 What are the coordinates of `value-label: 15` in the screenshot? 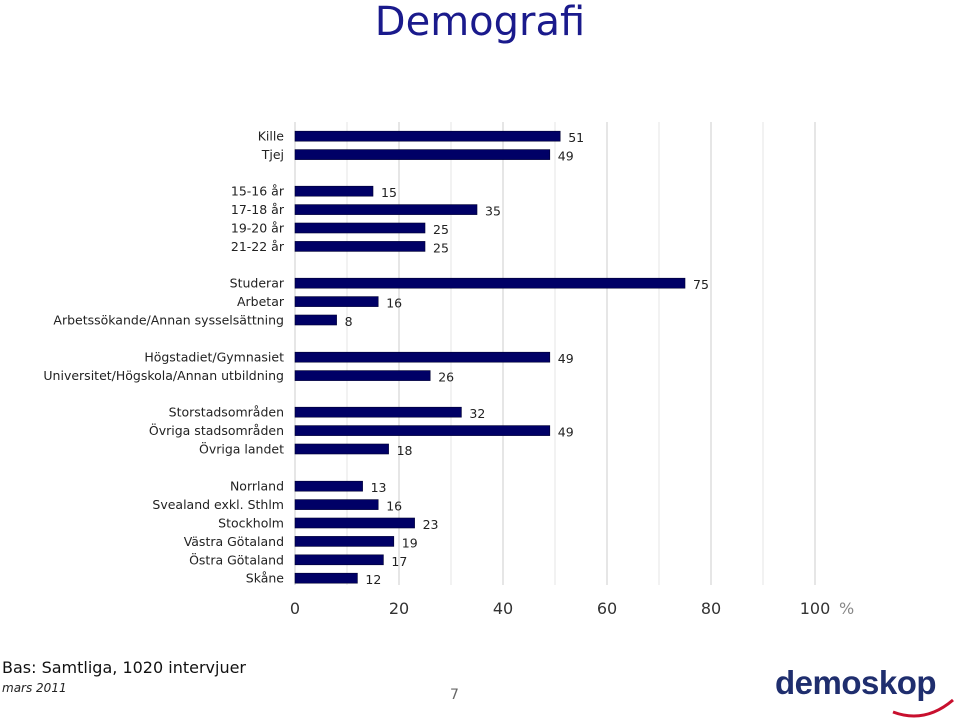 It's located at (389, 192).